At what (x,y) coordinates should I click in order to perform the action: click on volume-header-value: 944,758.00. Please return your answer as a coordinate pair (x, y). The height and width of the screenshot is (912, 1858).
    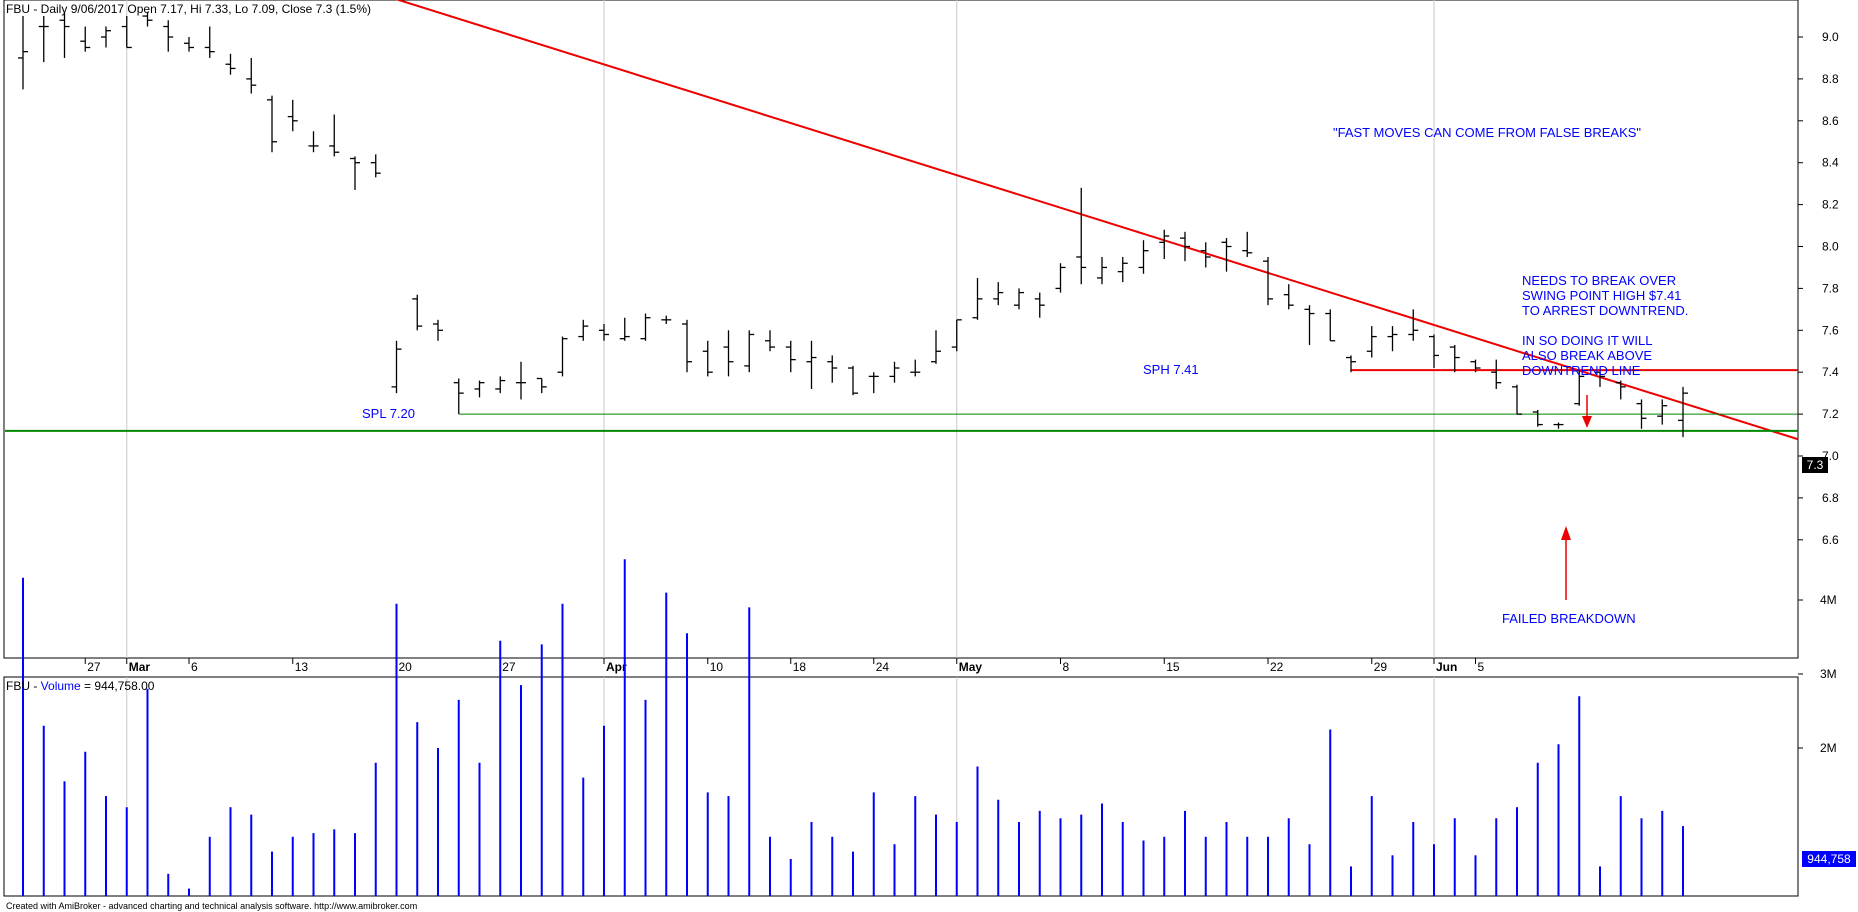
    Looking at the image, I should click on (124, 686).